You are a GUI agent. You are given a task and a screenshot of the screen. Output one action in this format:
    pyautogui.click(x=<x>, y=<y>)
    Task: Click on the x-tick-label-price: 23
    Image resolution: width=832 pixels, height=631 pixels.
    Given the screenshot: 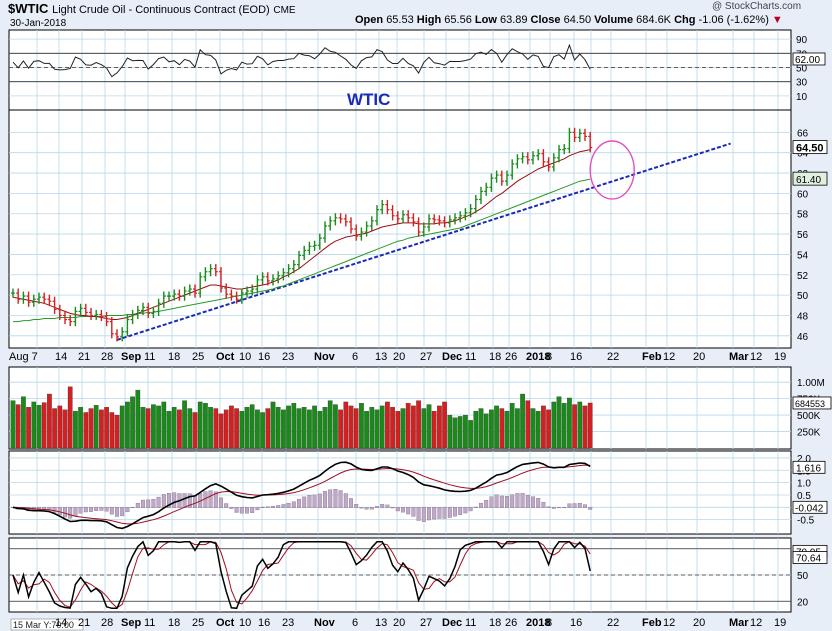 What is the action you would take?
    pyautogui.click(x=288, y=357)
    